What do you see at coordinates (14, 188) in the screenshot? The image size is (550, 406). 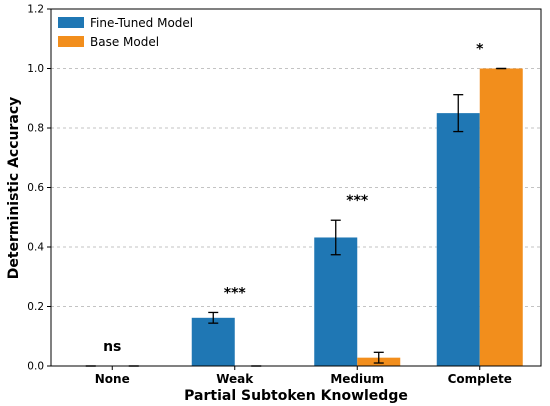 I see `y-axis-title: Deterministic Accuracy` at bounding box center [14, 188].